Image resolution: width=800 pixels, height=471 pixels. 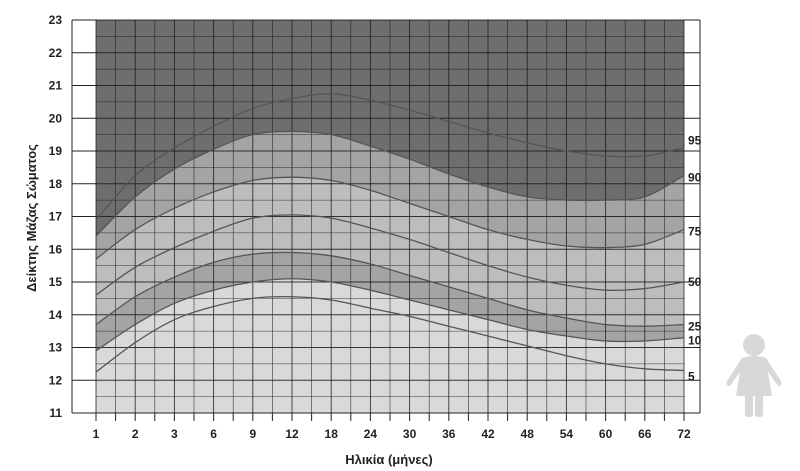 What do you see at coordinates (695, 341) in the screenshot?
I see `percentile-label-10: 10` at bounding box center [695, 341].